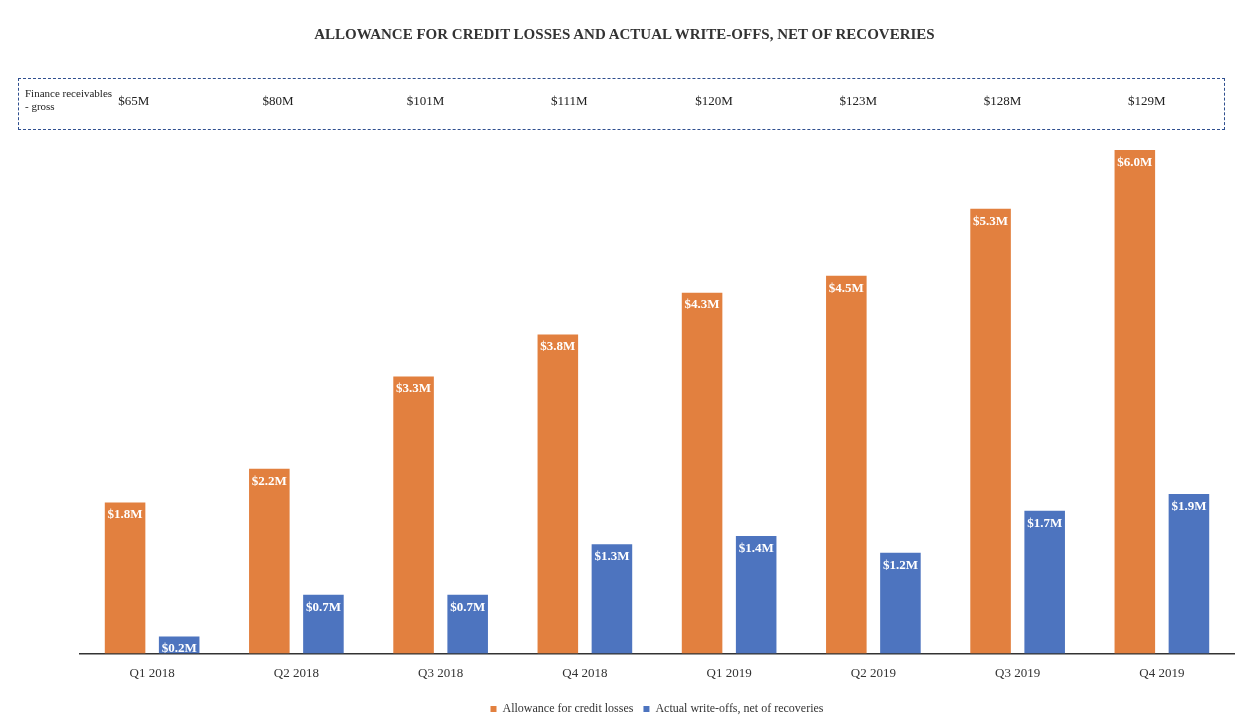 Image resolution: width=1249 pixels, height=725 pixels. Describe the element at coordinates (729, 672) in the screenshot. I see `x-tick-label: Q1 2019` at that location.